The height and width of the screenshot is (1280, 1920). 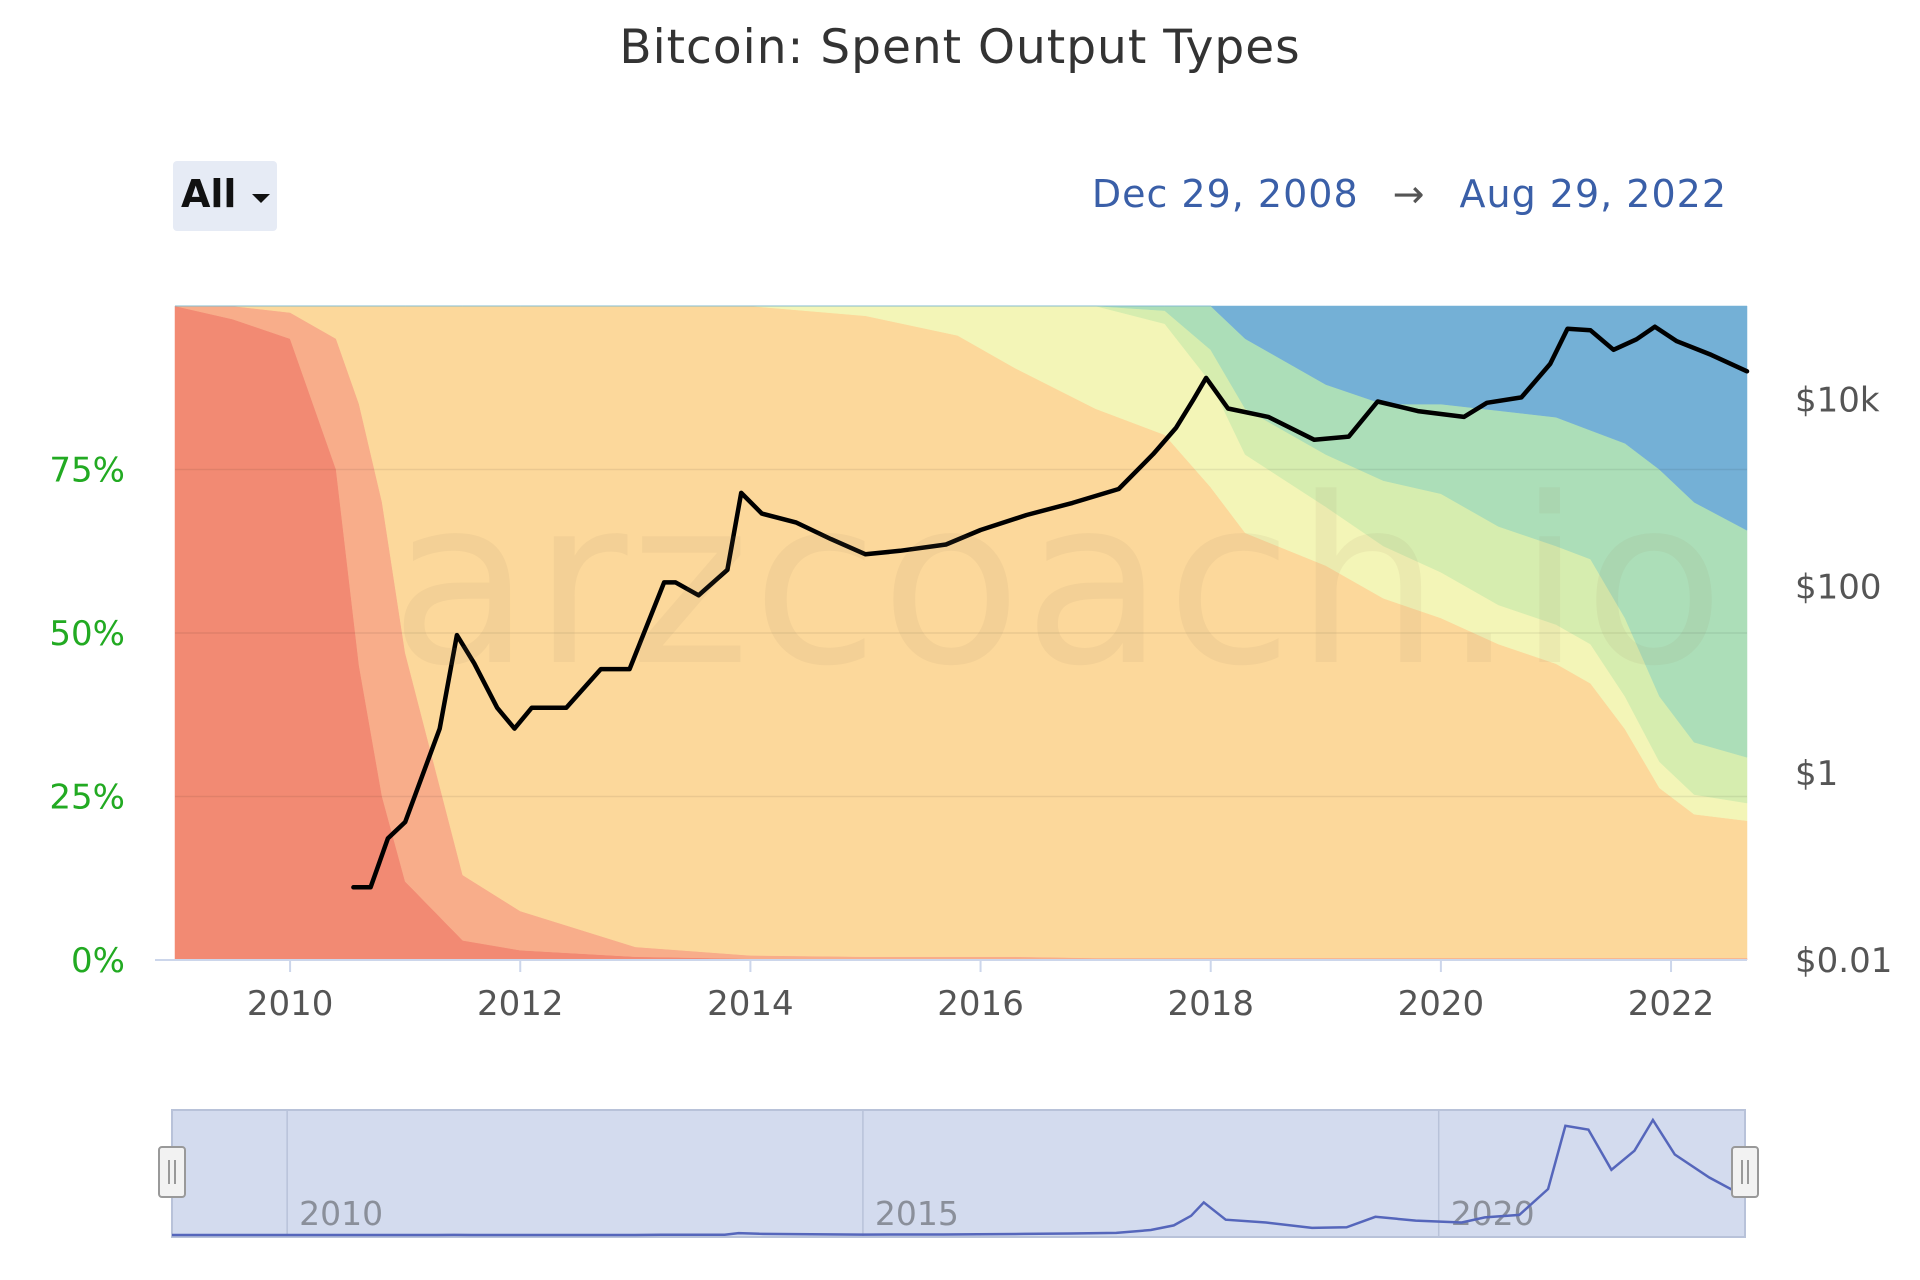 What do you see at coordinates (261, 198) in the screenshot?
I see `caret-down-icon` at bounding box center [261, 198].